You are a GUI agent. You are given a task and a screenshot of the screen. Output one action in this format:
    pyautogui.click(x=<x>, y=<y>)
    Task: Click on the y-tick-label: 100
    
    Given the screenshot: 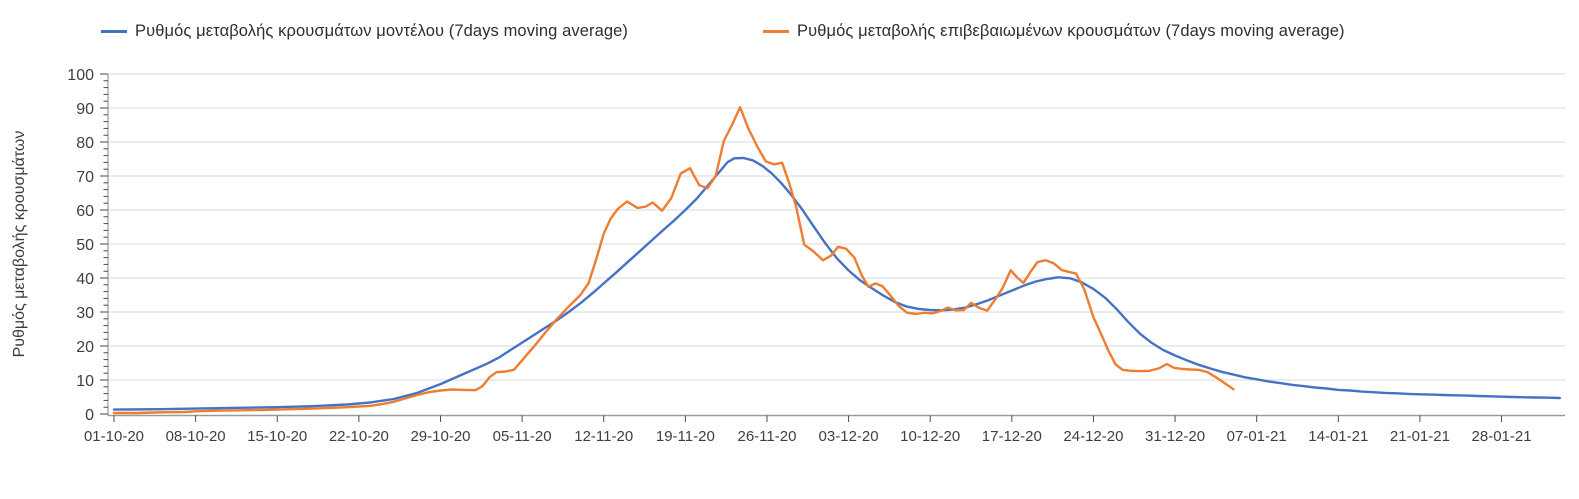 What is the action you would take?
    pyautogui.click(x=80, y=75)
    